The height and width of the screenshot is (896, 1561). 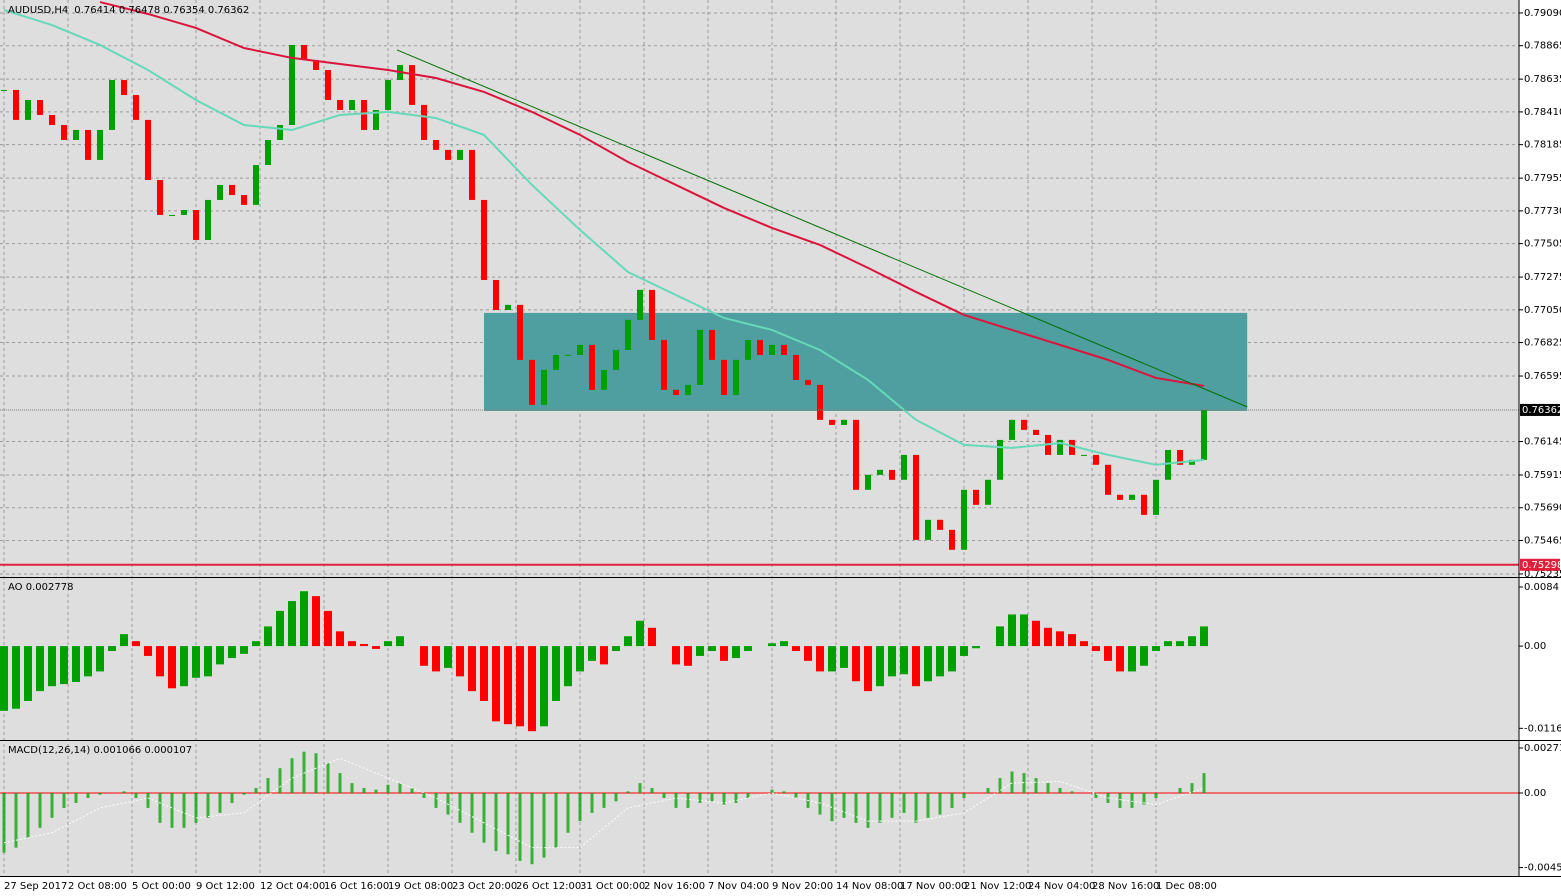 I want to click on x-tick-label: 27 Sep 2017, so click(x=35, y=886).